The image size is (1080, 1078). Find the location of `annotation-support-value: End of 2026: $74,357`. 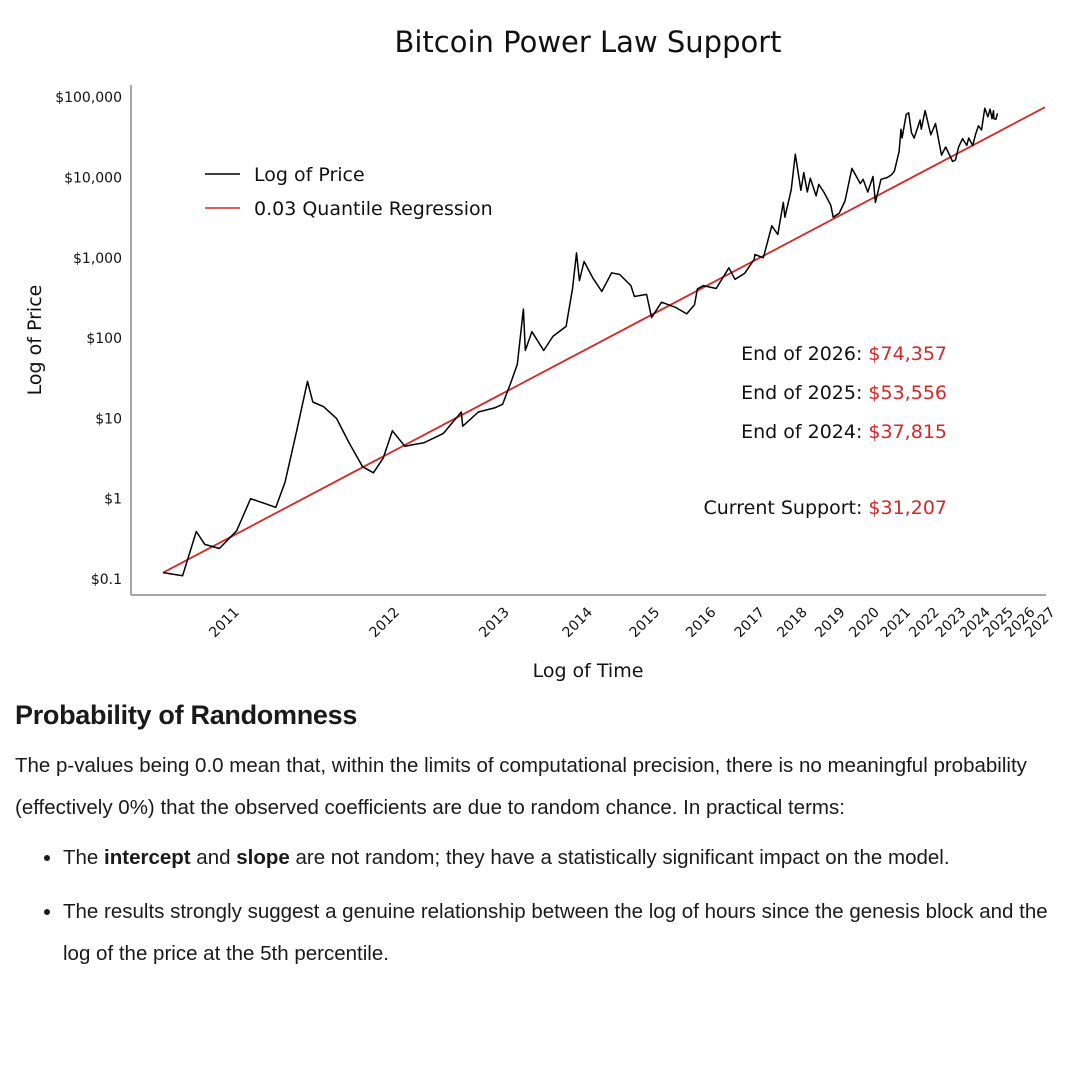

annotation-support-value: End of 2026: $74,357 is located at coordinates (844, 354).